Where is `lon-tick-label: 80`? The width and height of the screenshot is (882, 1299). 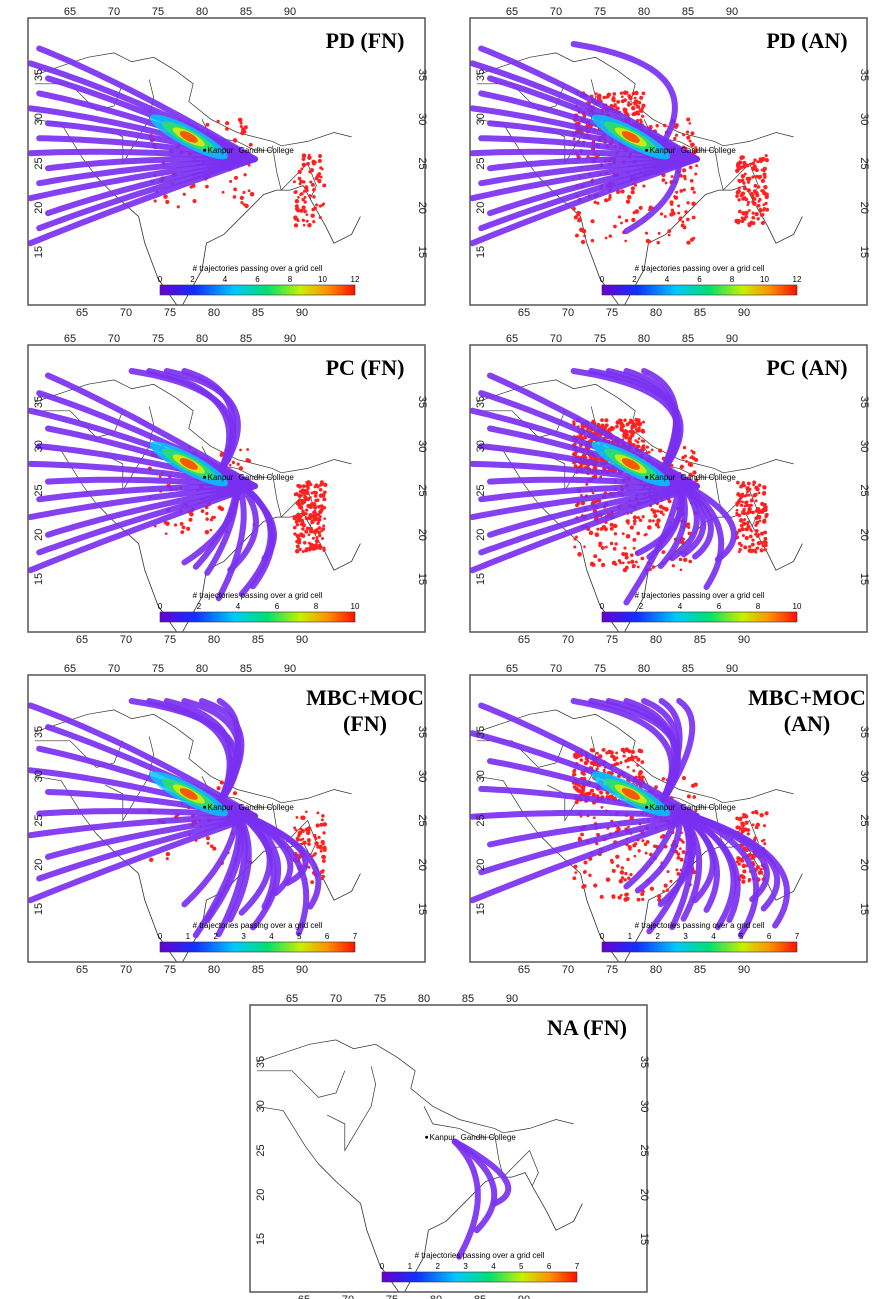
lon-tick-label: 80 is located at coordinates (214, 970).